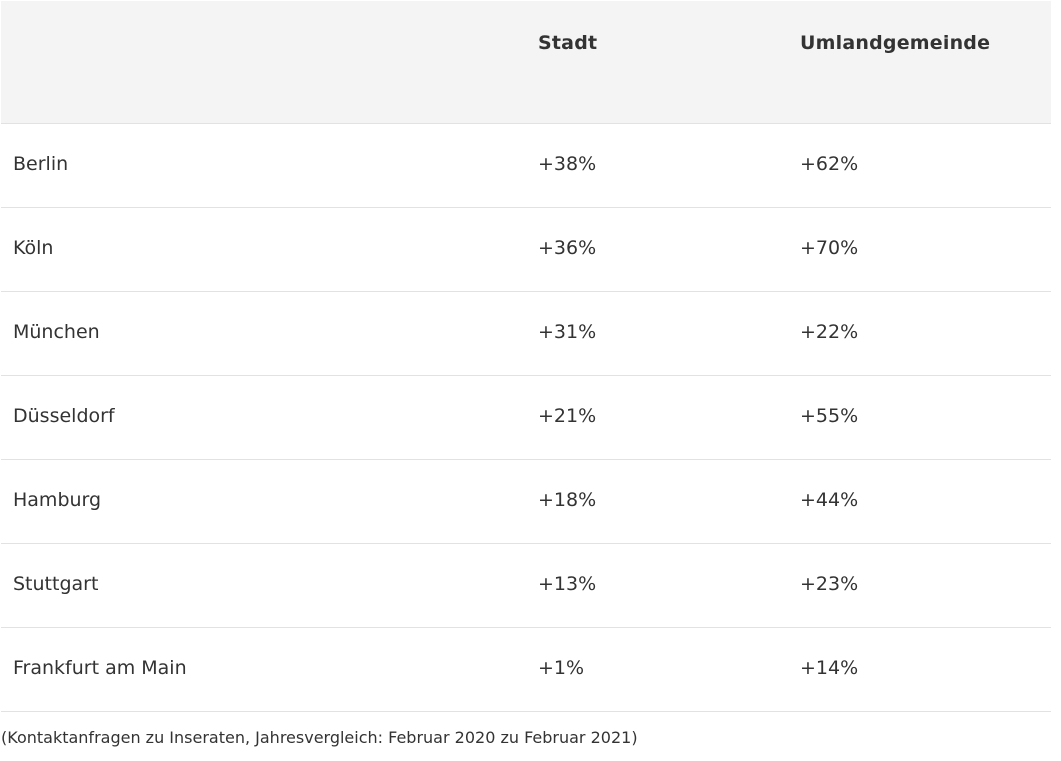 The height and width of the screenshot is (761, 1061). I want to click on umland-cell: +70%, so click(829, 248).